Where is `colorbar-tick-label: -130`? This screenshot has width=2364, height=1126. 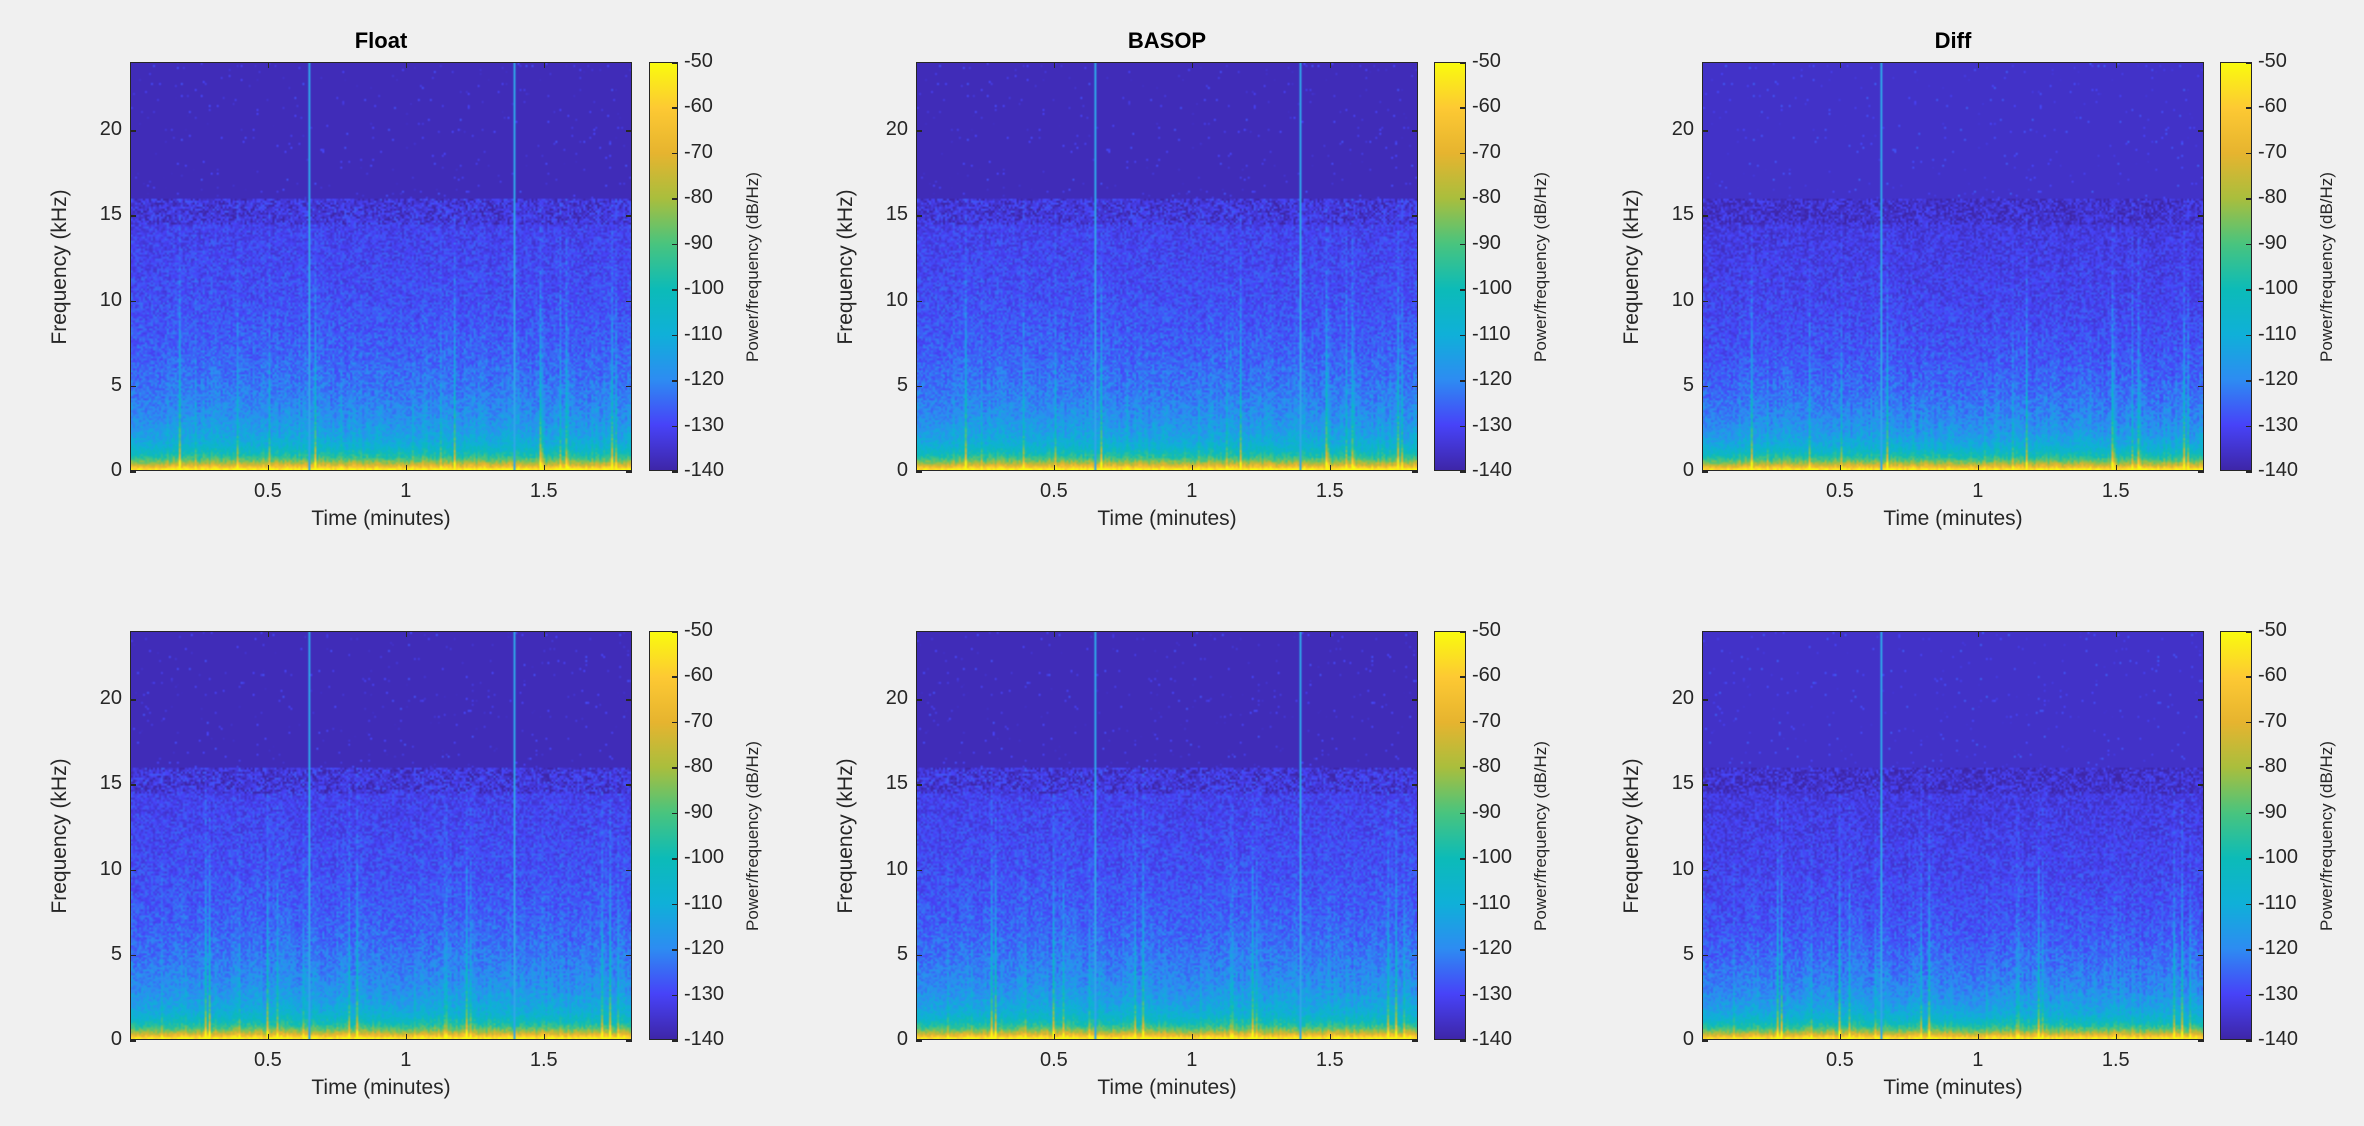
colorbar-tick-label: -130 is located at coordinates (704, 424).